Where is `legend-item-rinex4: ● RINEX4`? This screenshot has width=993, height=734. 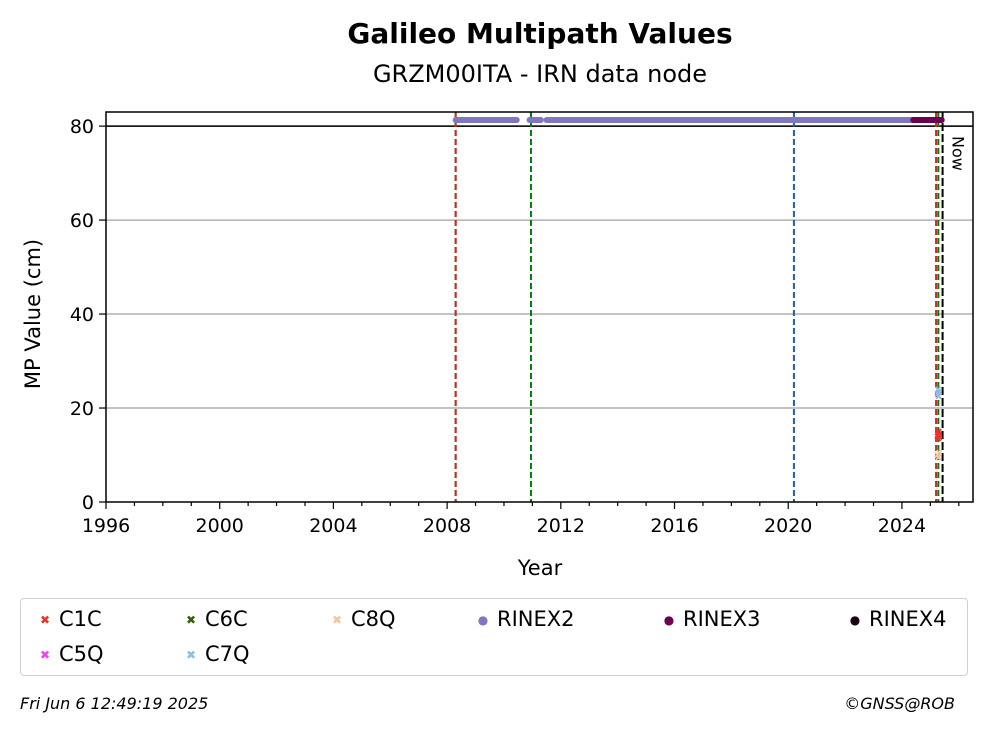
legend-item-rinex4: ● RINEX4 is located at coordinates (897, 619).